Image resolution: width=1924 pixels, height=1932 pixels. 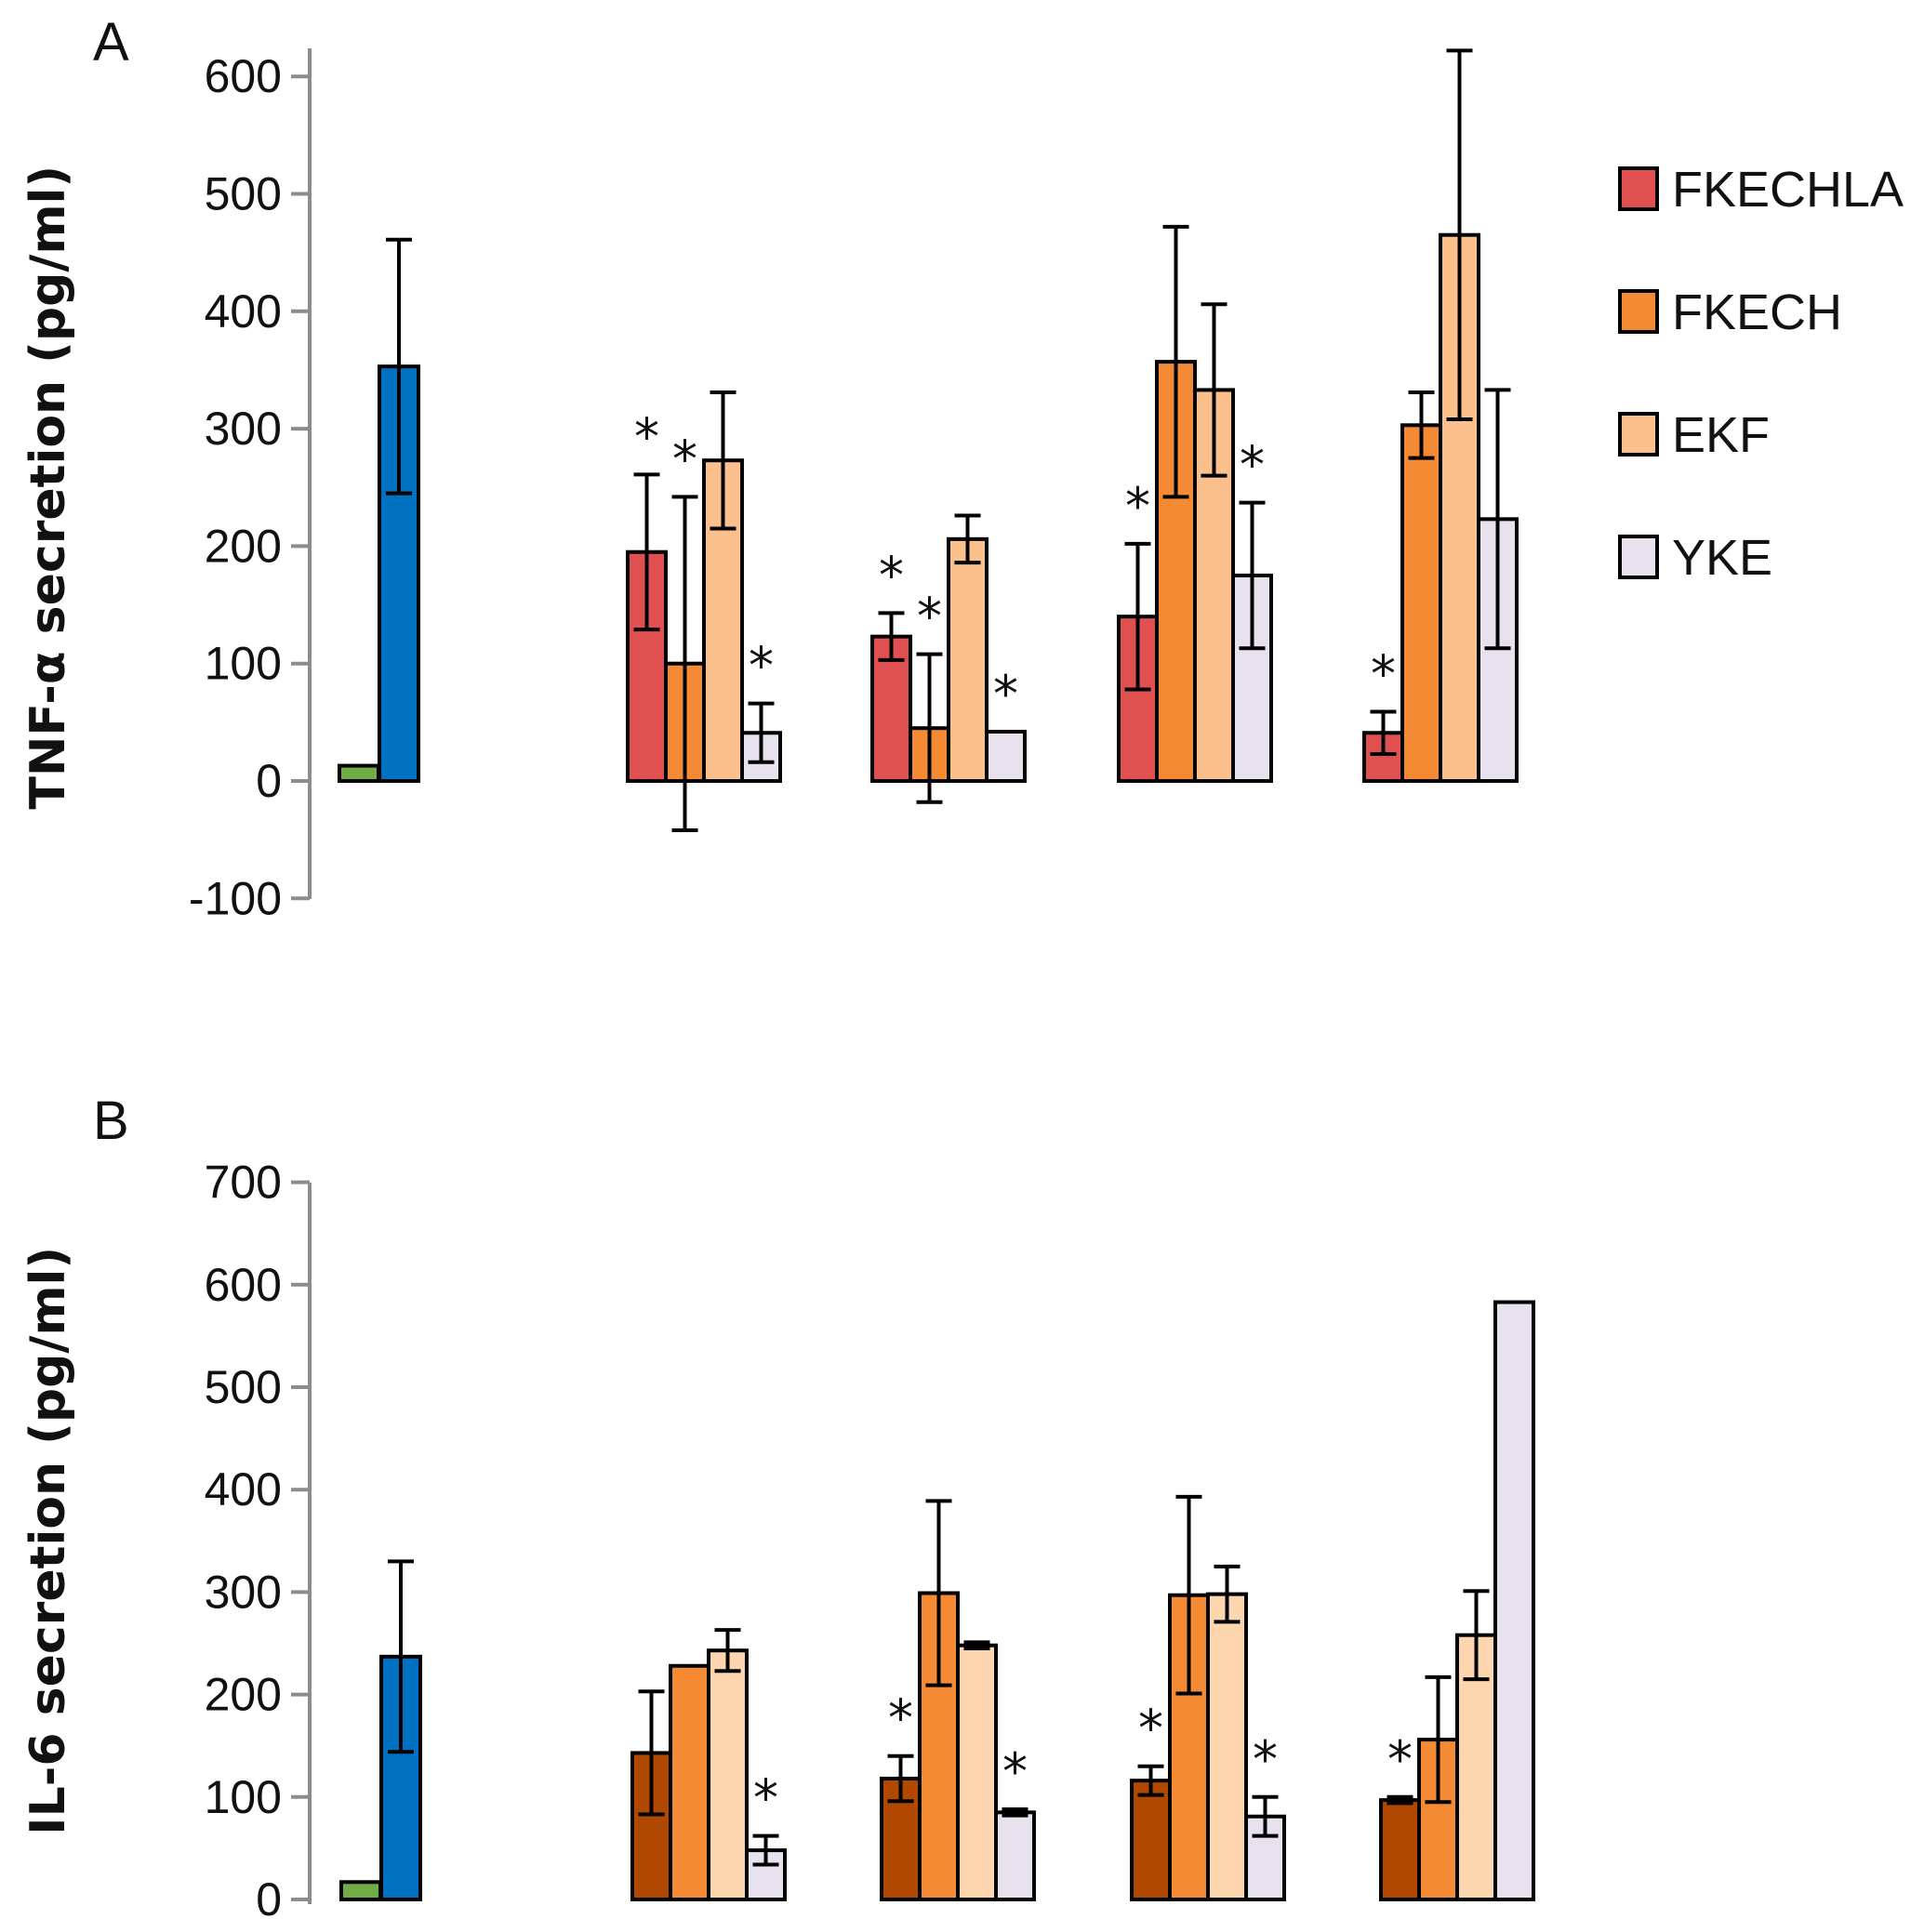 What do you see at coordinates (111, 42) in the screenshot?
I see `panel-label: A` at bounding box center [111, 42].